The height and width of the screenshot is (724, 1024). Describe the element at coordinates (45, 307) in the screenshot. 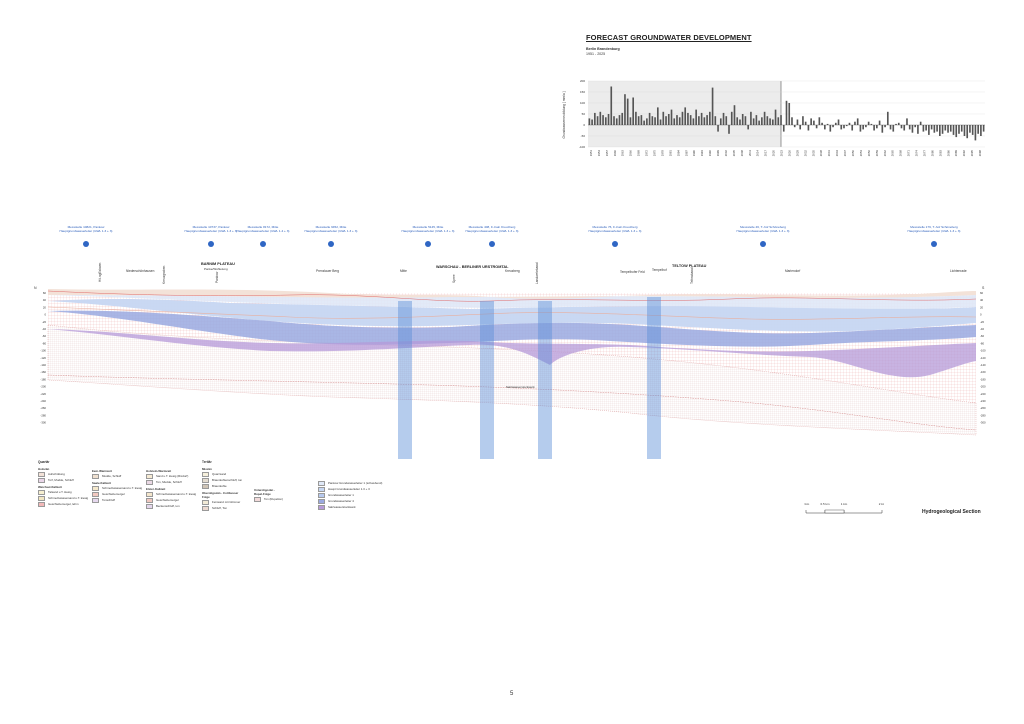

I see `depth-tick-left: 20` at that location.